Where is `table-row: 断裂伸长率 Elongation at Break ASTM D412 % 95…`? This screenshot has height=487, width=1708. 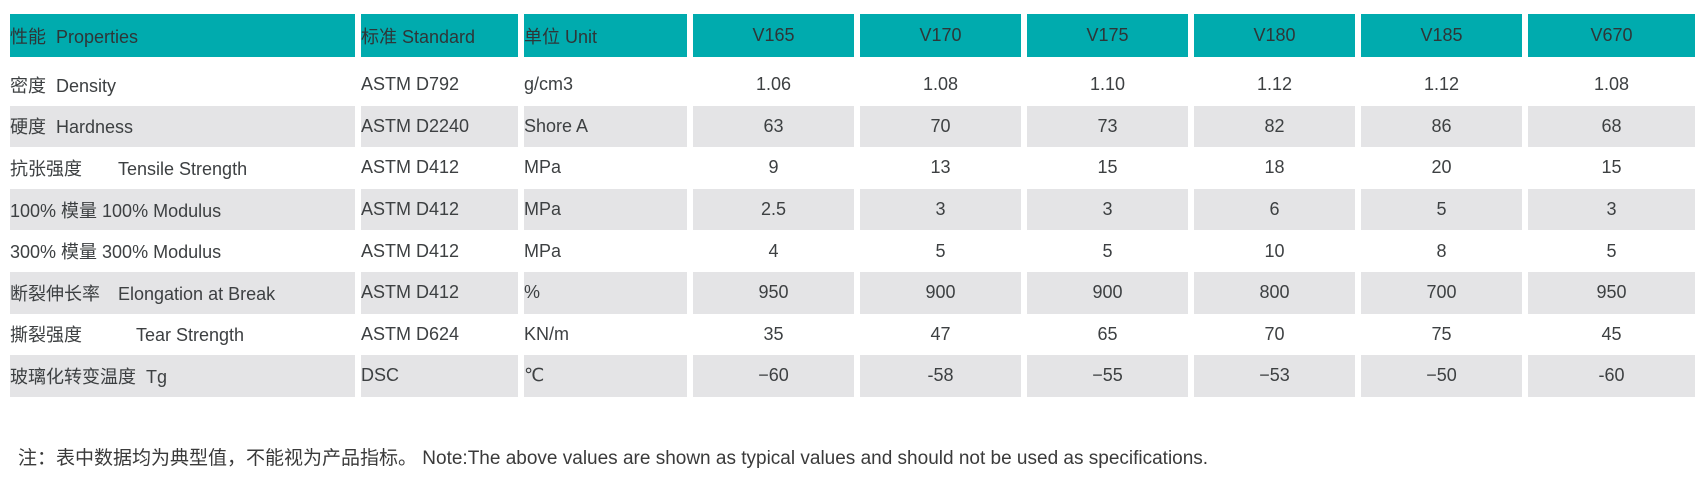
table-row: 断裂伸长率 Elongation at Break ASTM D412 % 95… is located at coordinates (852, 292).